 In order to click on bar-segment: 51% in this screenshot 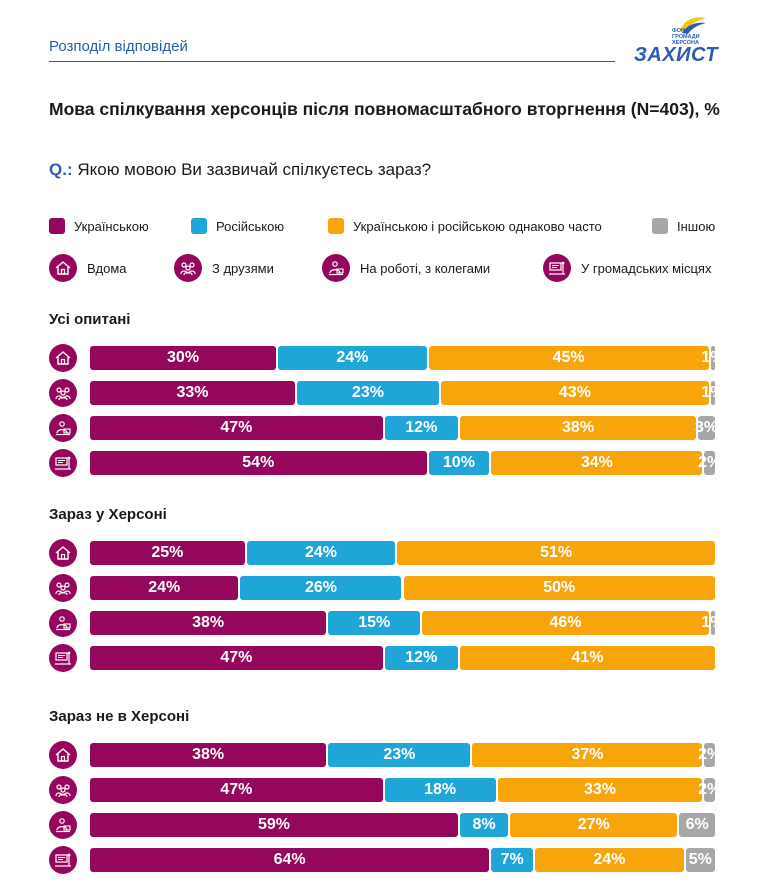, I will do `click(556, 553)`.